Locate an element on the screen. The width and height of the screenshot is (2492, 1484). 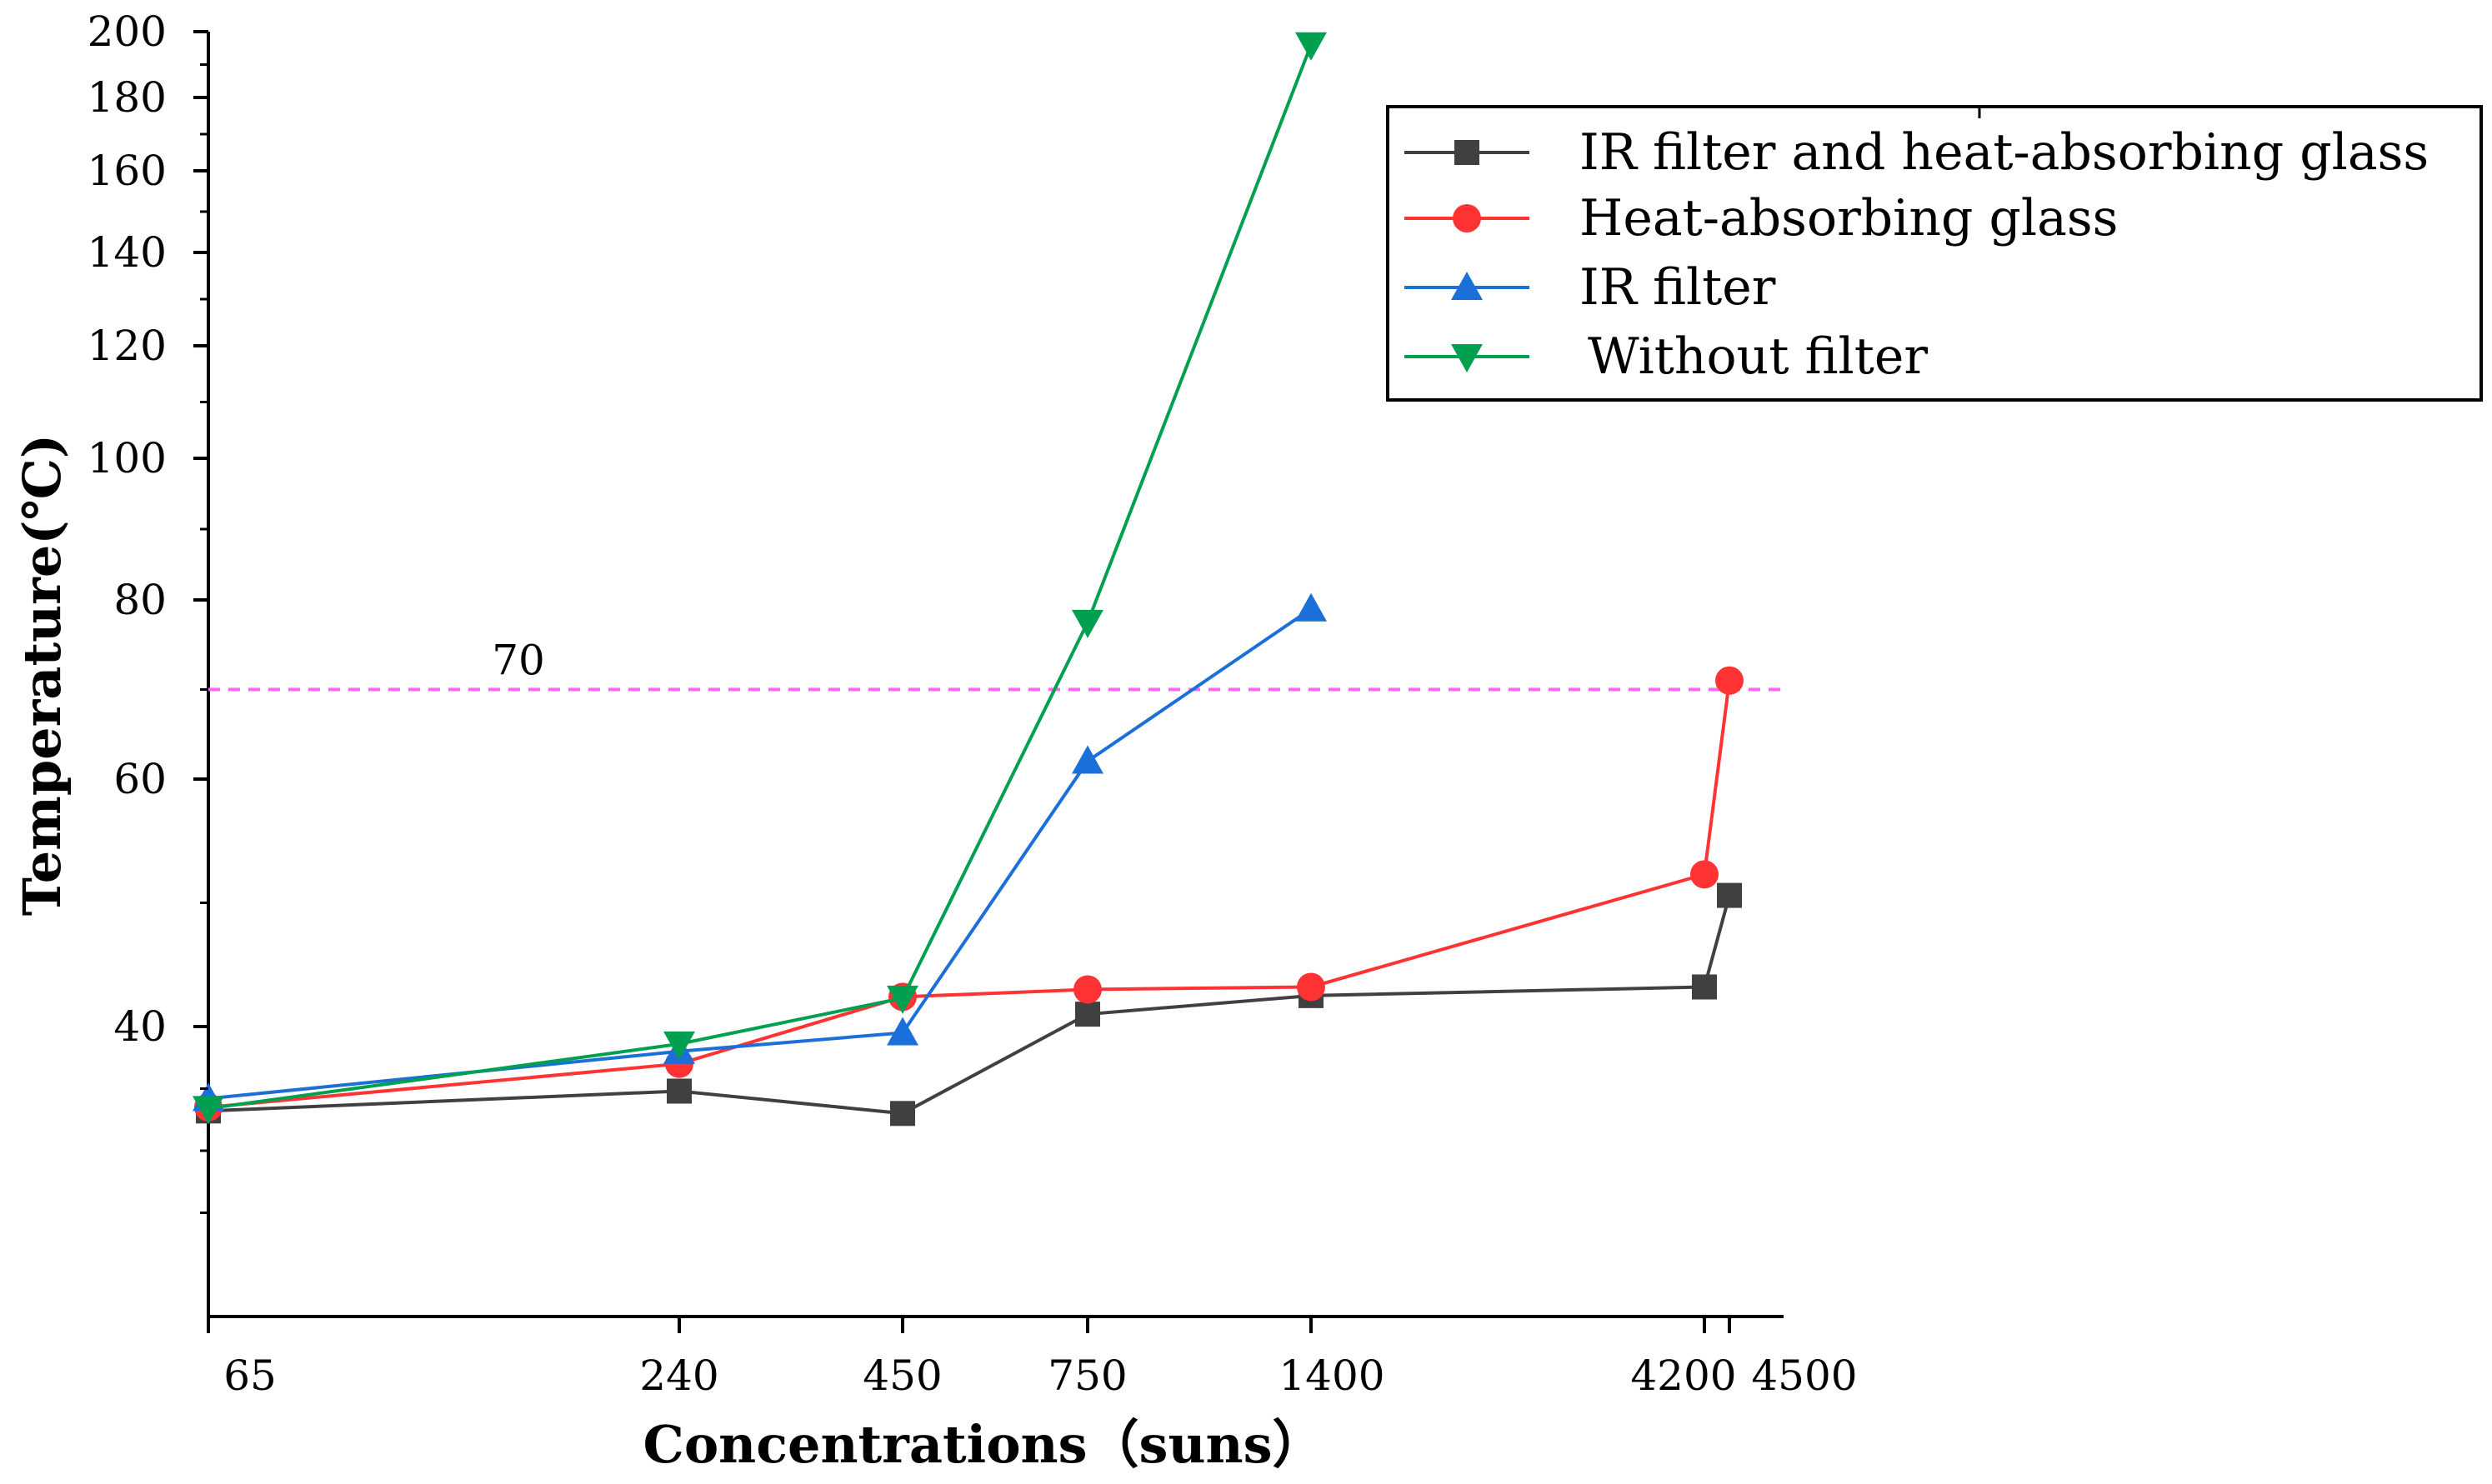
x-tick-label: 450 is located at coordinates (902, 1376).